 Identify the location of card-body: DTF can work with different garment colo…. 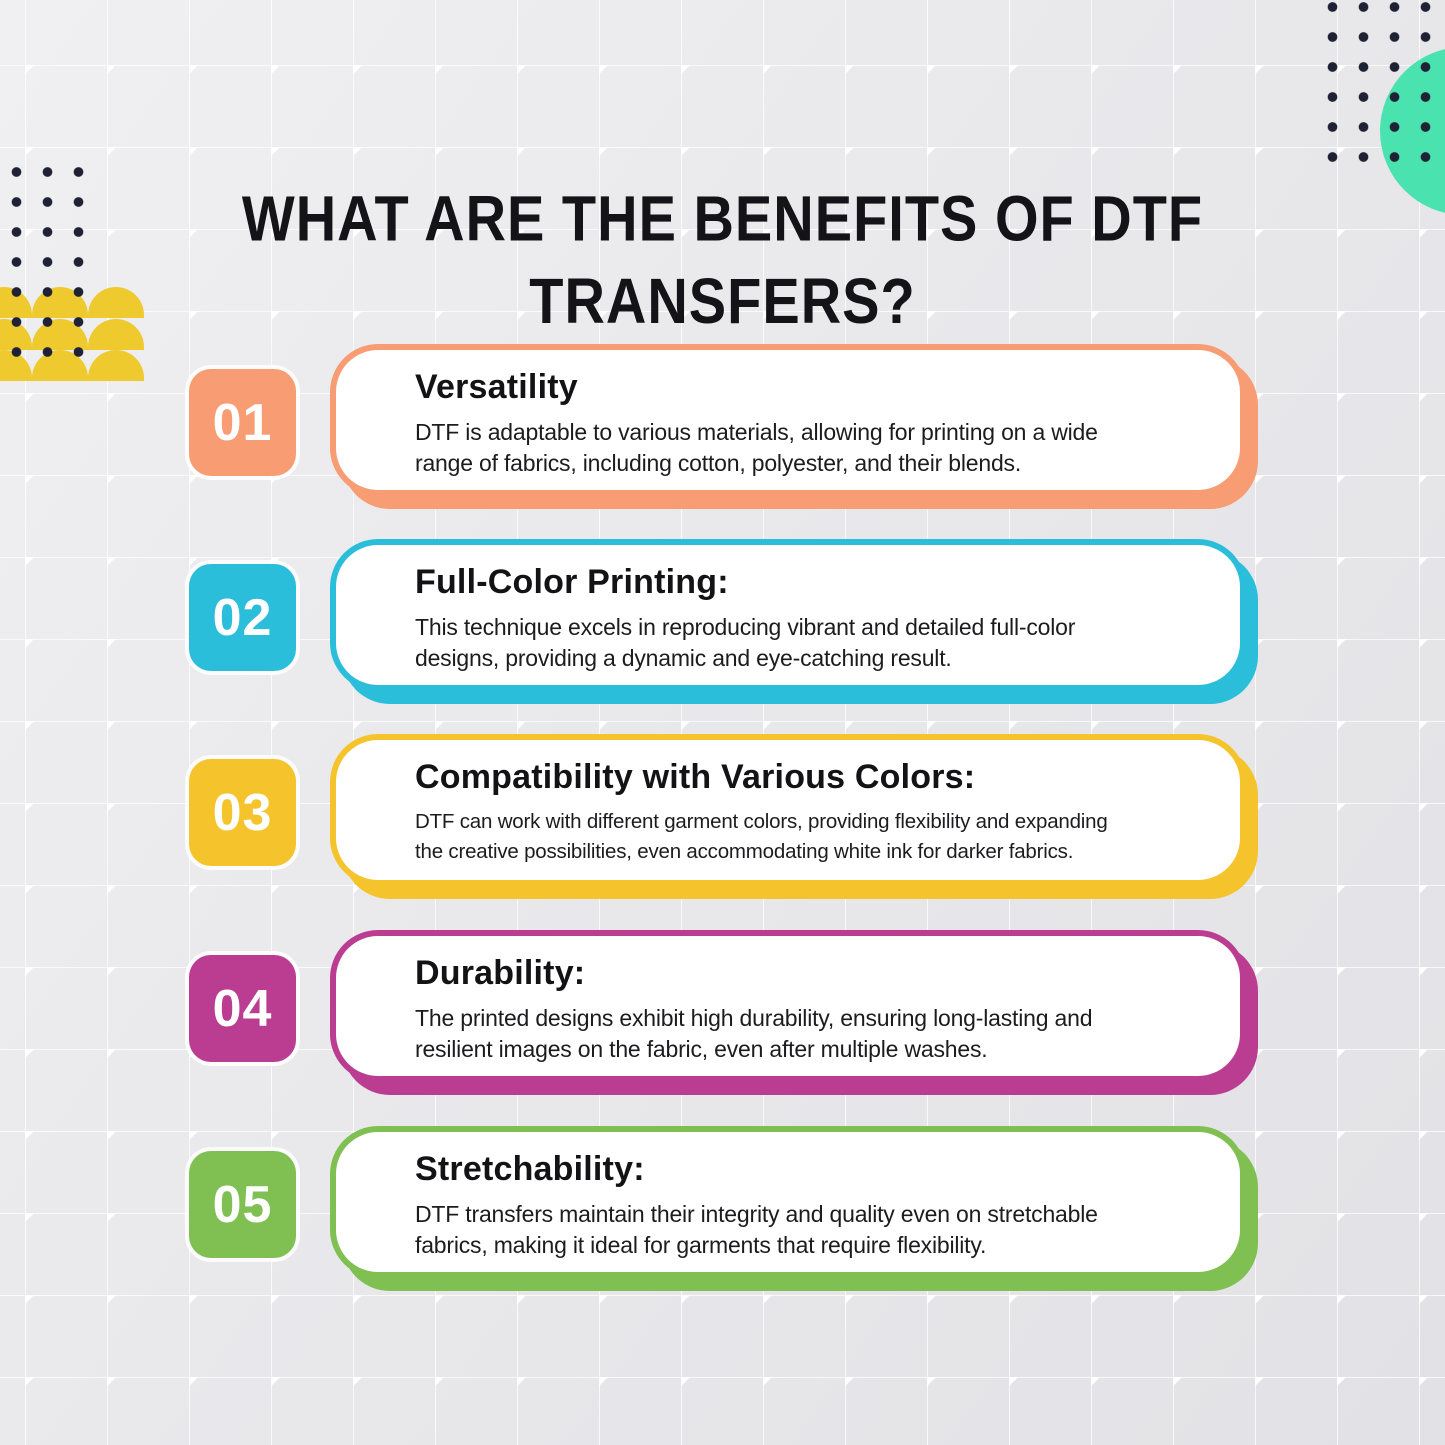
(761, 836).